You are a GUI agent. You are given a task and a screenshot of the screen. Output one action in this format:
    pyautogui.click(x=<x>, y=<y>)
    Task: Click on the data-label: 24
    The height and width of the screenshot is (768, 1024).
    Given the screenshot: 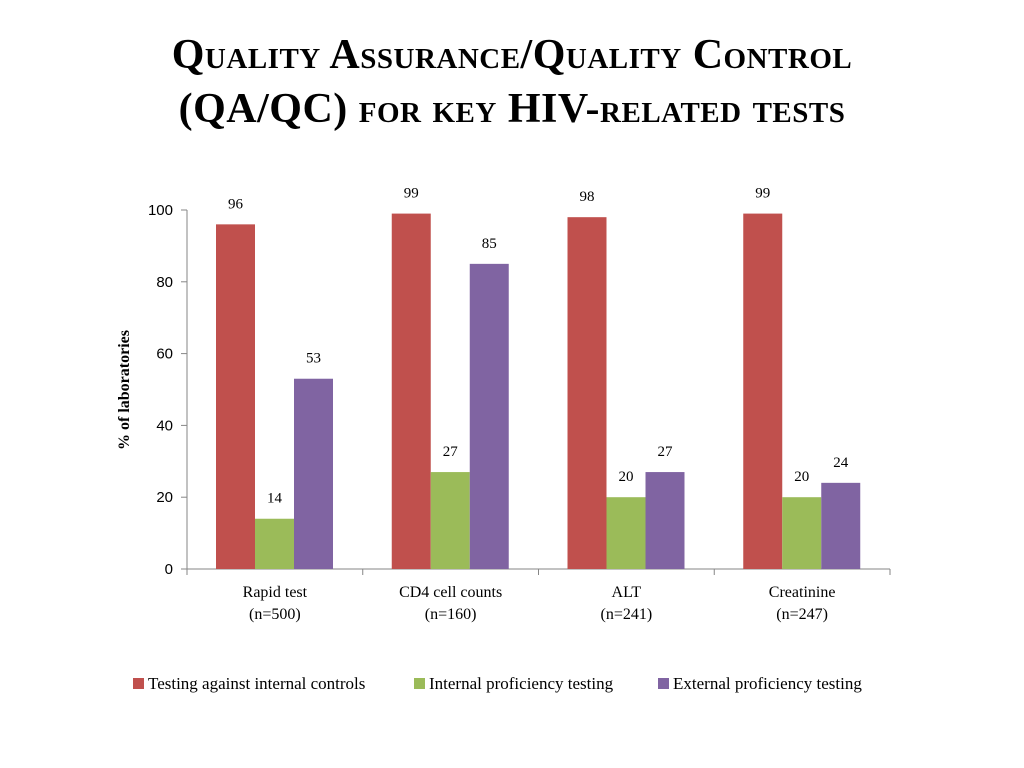 What is the action you would take?
    pyautogui.click(x=841, y=463)
    